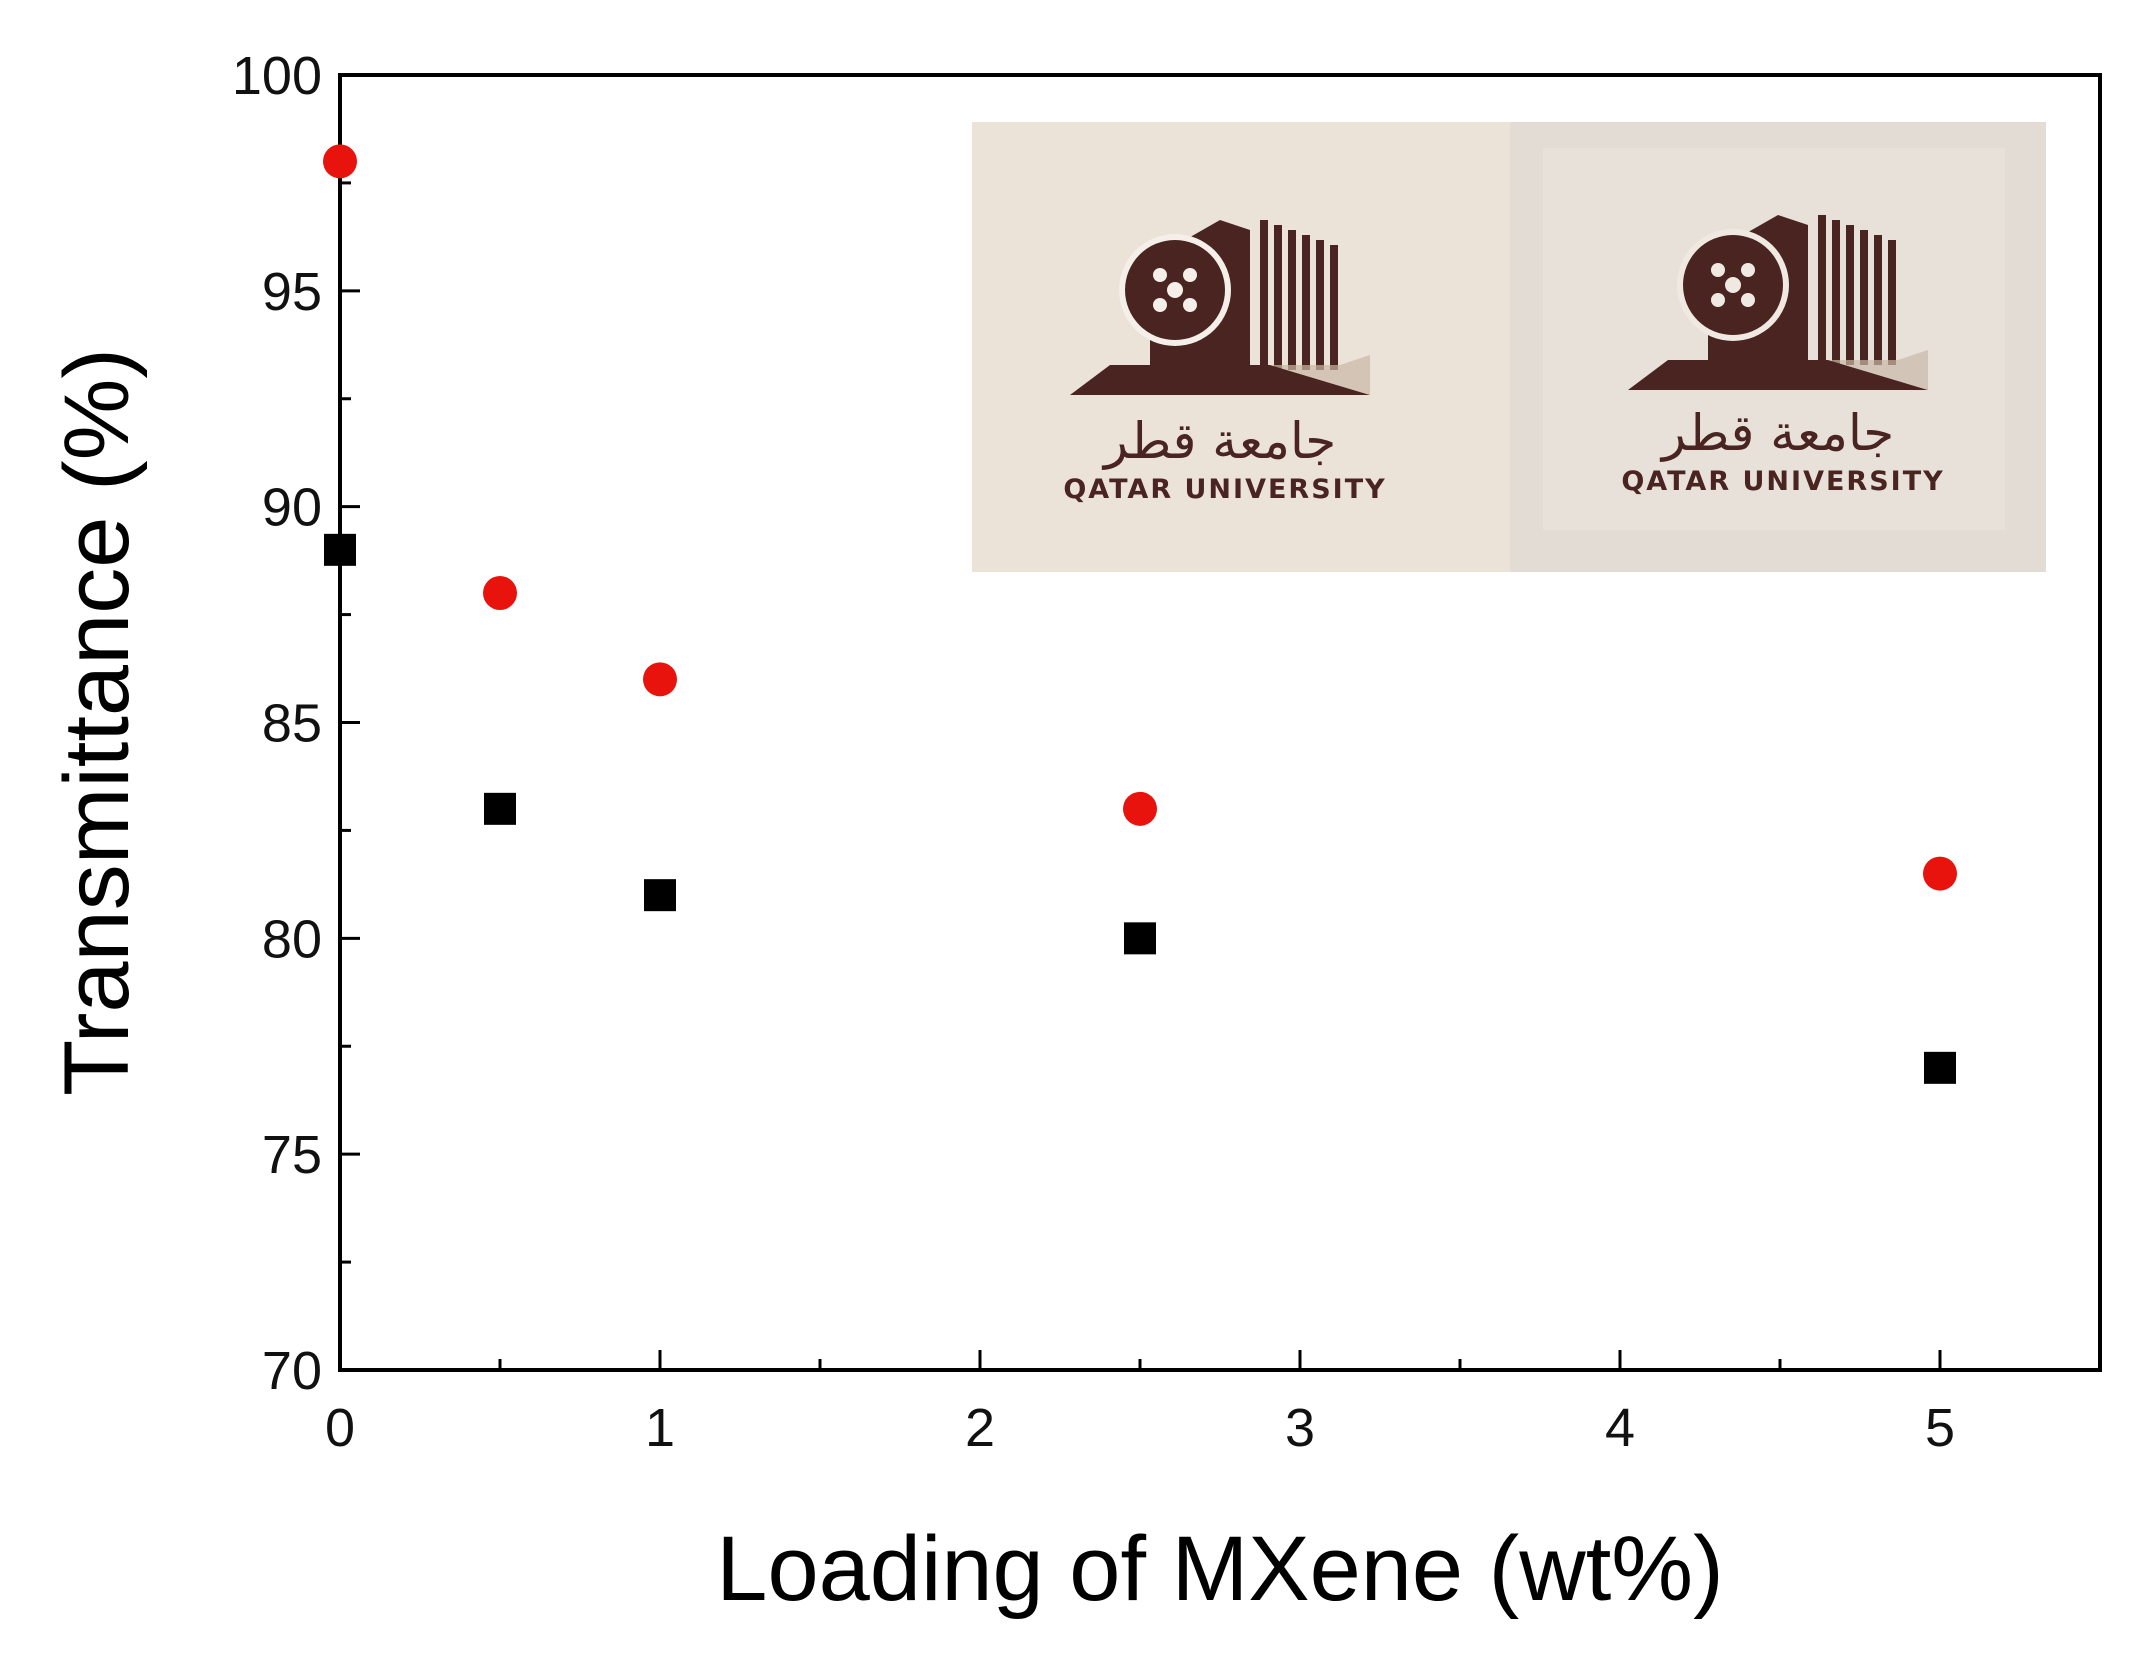 This screenshot has width=2138, height=1673. I want to click on y-tick-label: 85, so click(292, 724).